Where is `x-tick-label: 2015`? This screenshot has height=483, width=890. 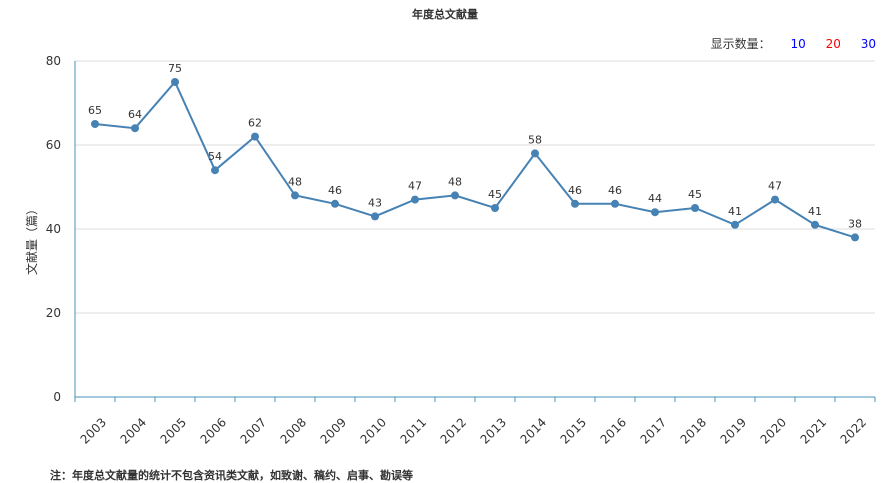
x-tick-label: 2015 is located at coordinates (573, 430).